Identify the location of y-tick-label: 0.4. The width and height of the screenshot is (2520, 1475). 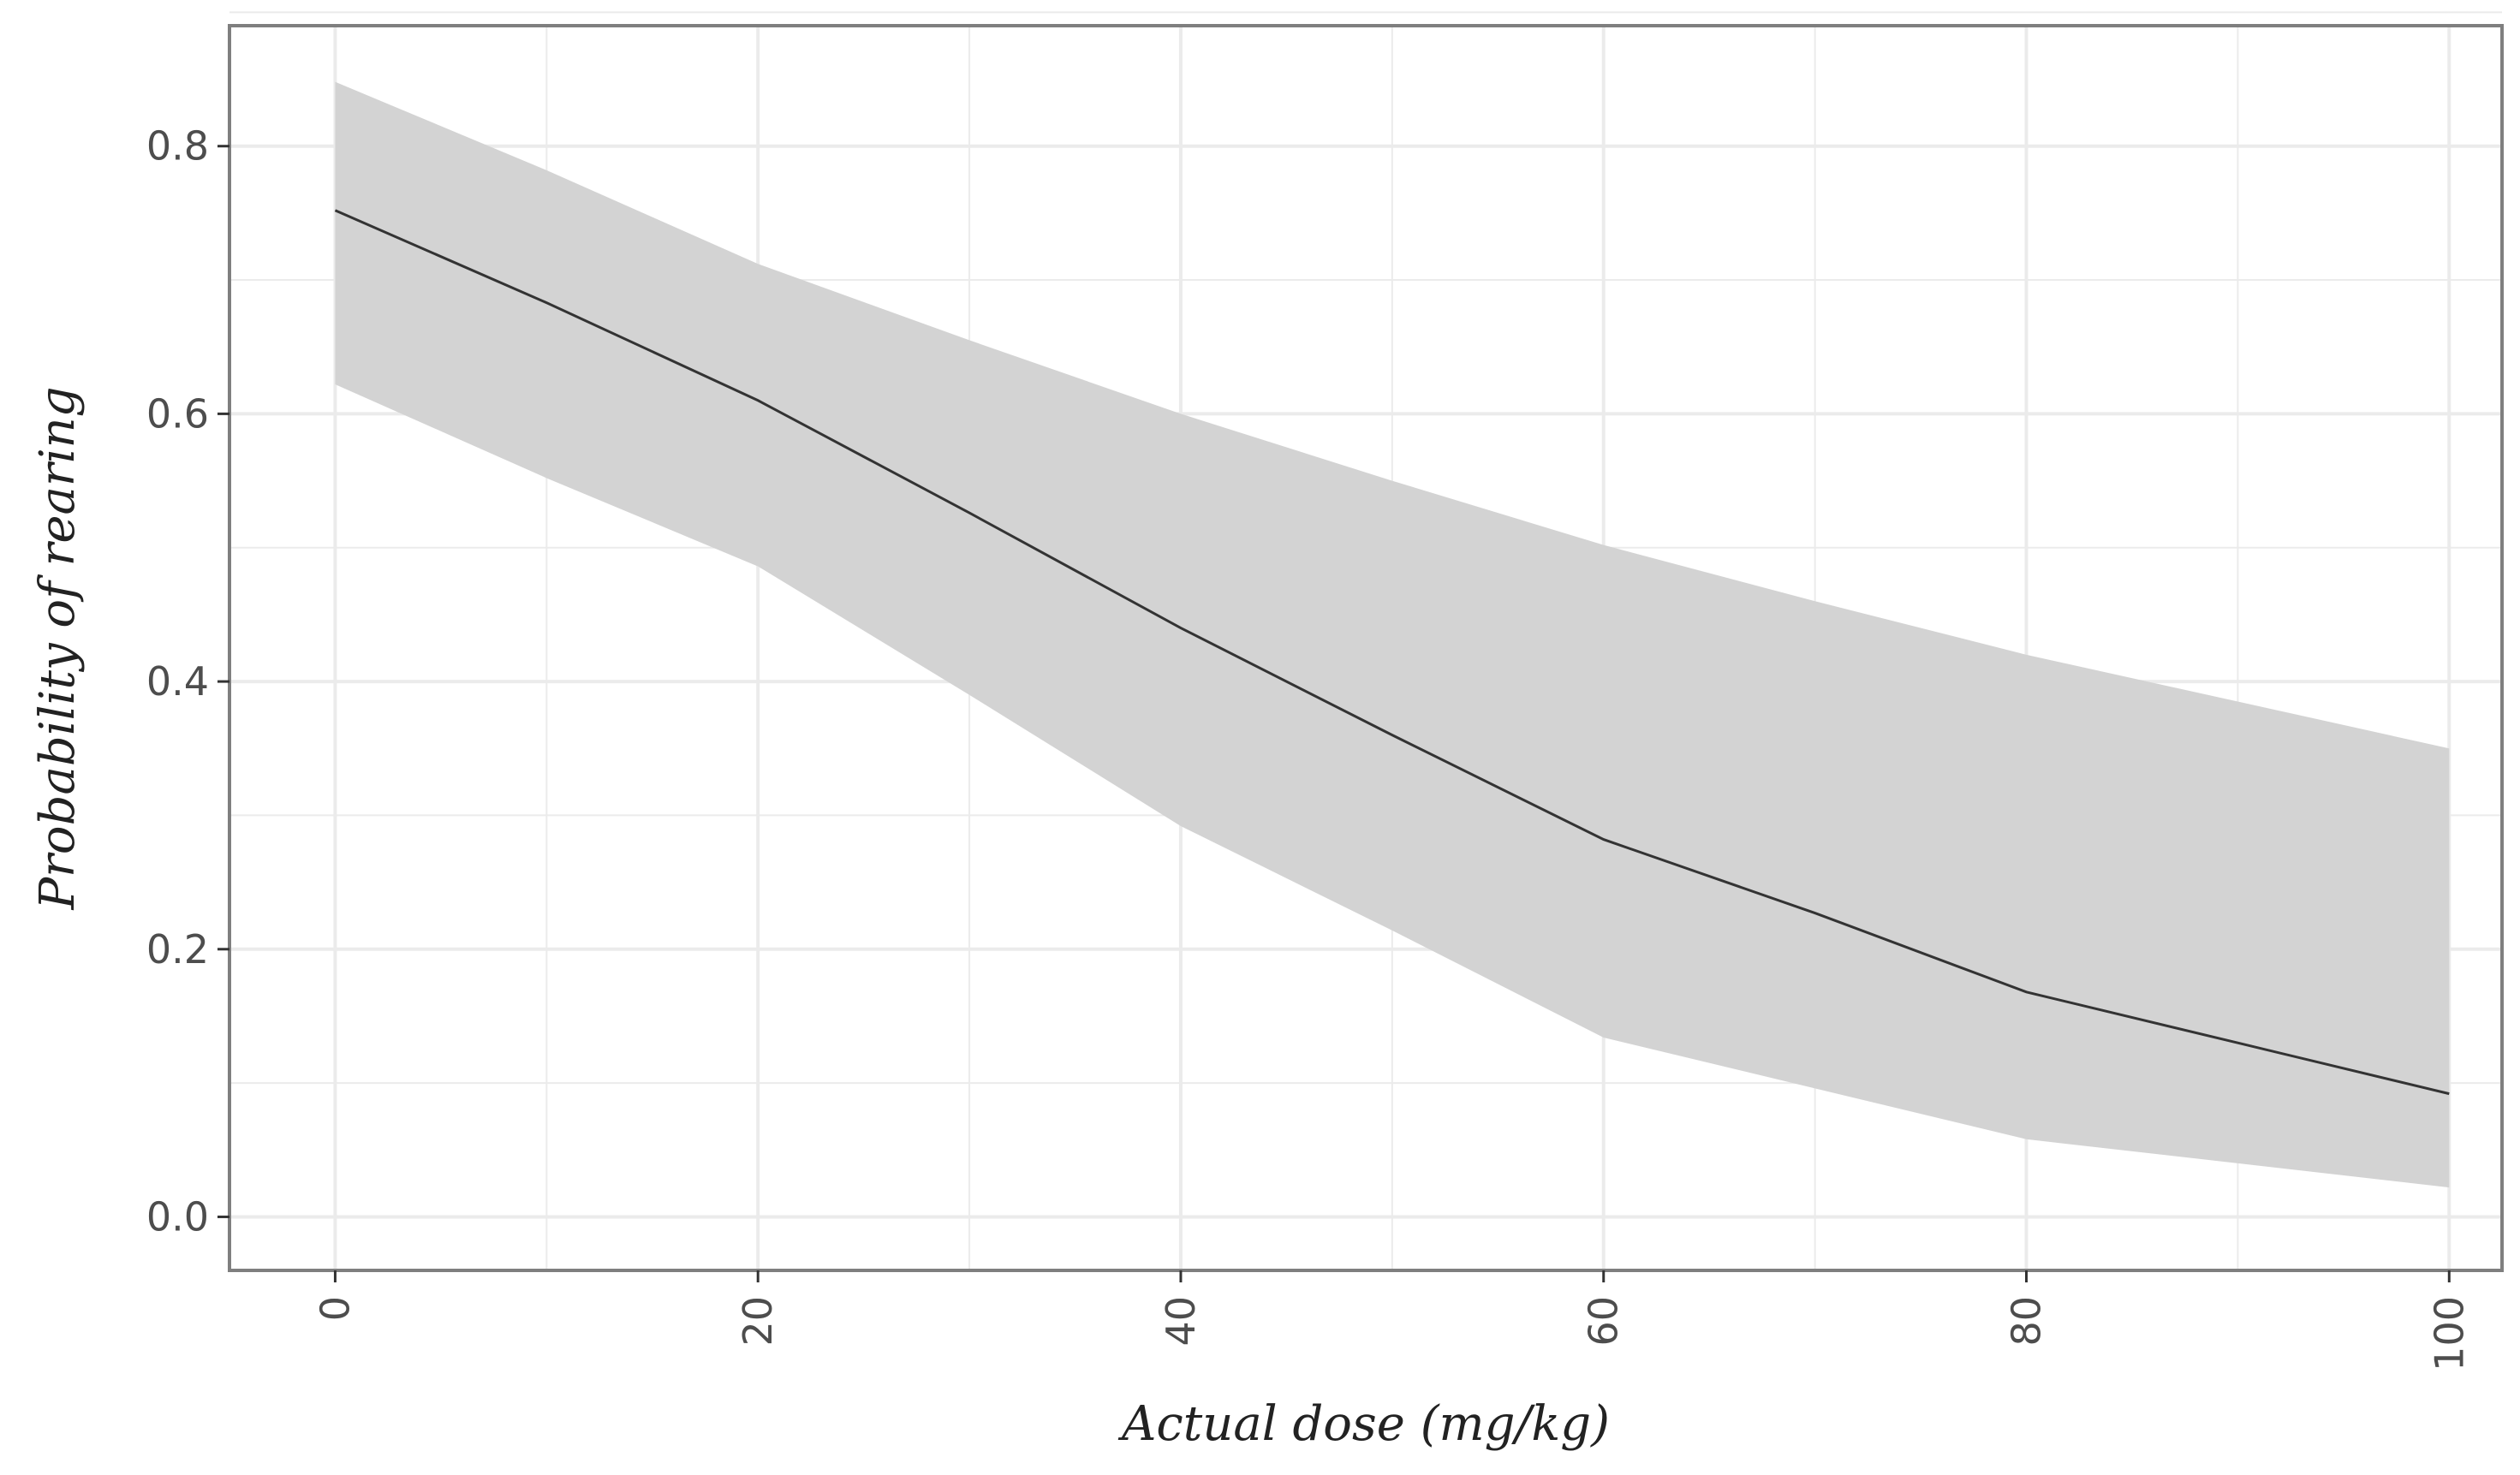
(177, 681).